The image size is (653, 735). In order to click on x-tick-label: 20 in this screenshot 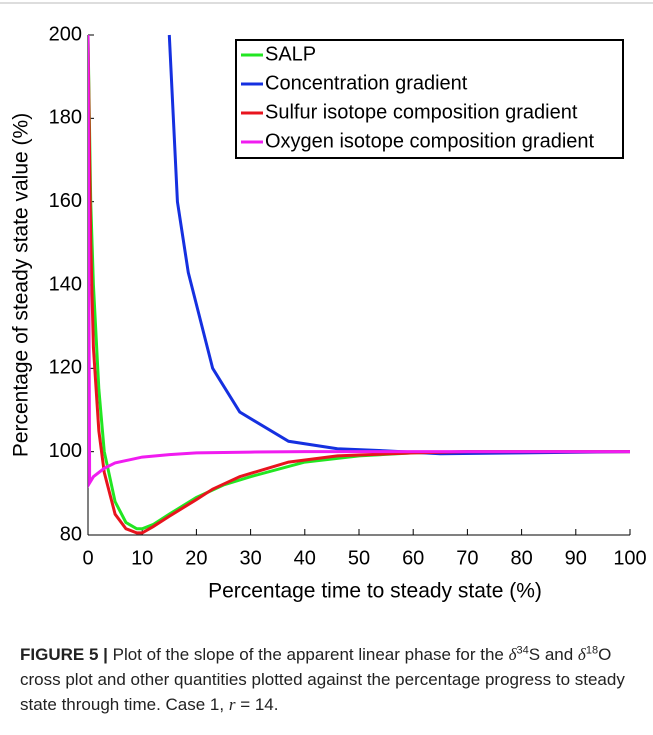, I will do `click(196, 558)`.